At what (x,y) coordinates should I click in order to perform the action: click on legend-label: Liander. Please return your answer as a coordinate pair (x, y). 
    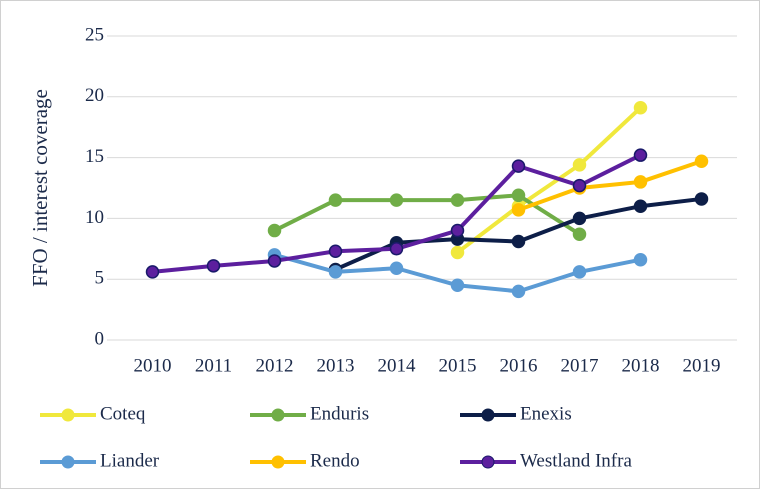
    Looking at the image, I should click on (130, 460).